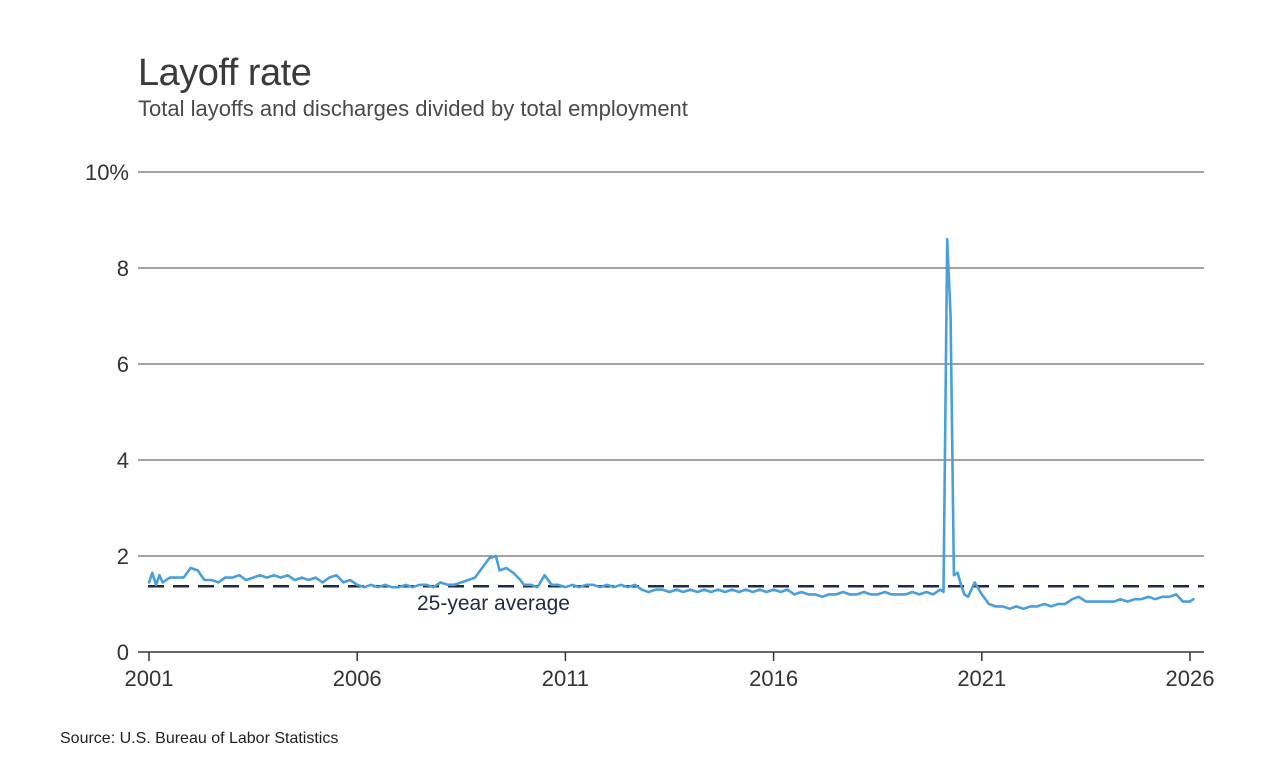 This screenshot has height=774, width=1276. I want to click on x-axis-ticks: 2001 2006 2011 2016 2021 2026, so click(670, 671).